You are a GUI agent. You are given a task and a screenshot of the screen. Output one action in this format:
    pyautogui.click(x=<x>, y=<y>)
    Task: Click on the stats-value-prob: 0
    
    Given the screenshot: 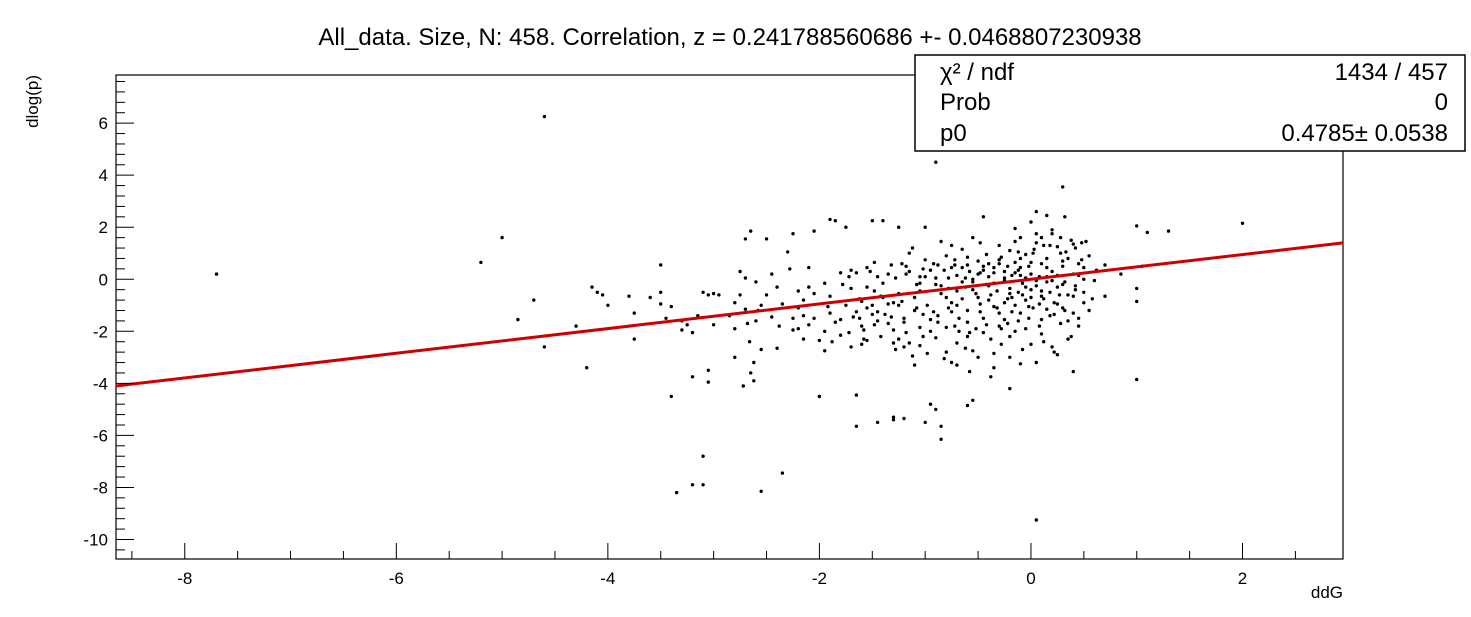 What is the action you would take?
    pyautogui.click(x=1441, y=102)
    